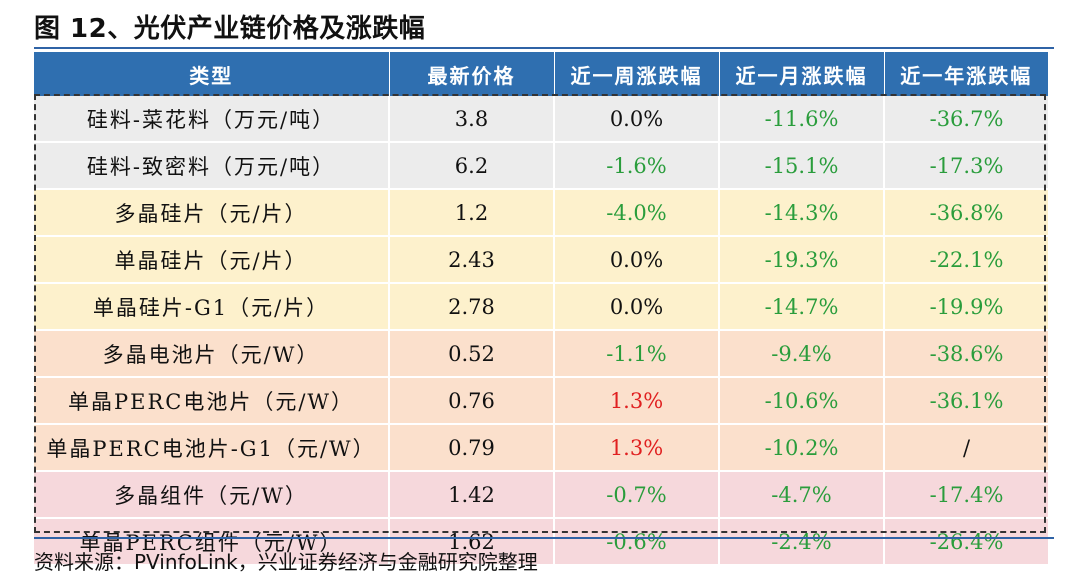  I want to click on bottom-rule, so click(544, 538).